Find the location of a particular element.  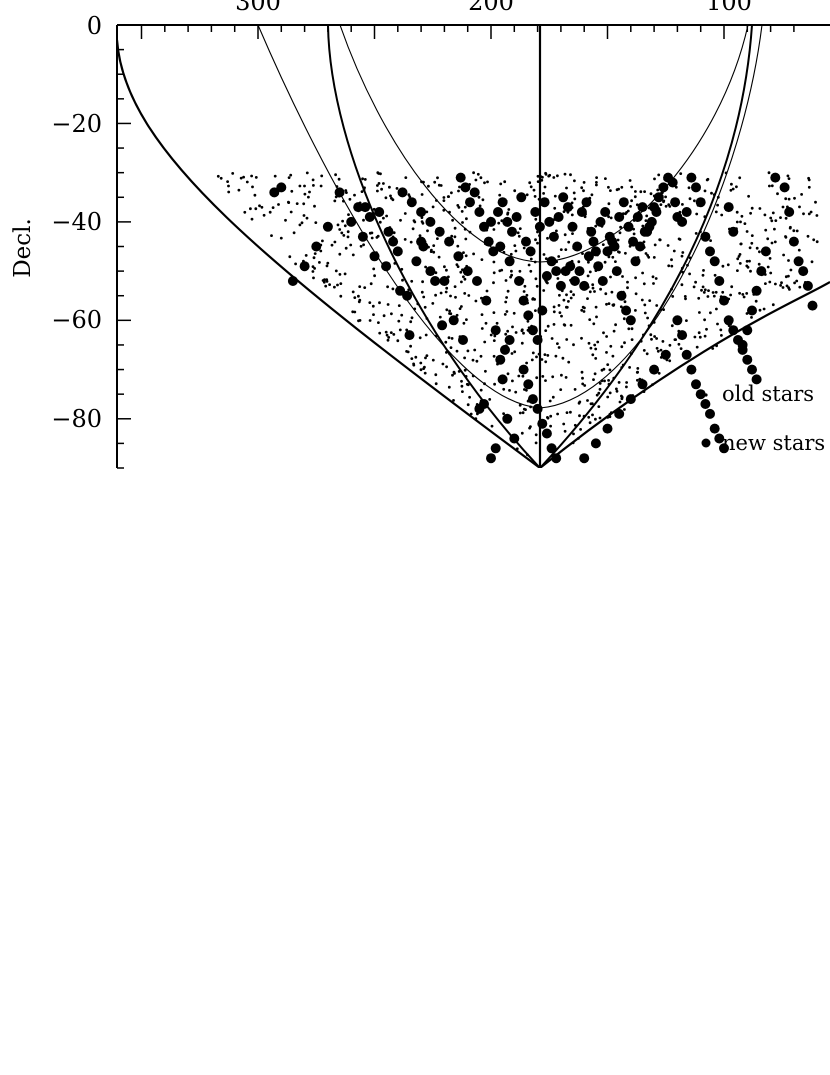

legend: old stars new stars is located at coordinates (763, 418).